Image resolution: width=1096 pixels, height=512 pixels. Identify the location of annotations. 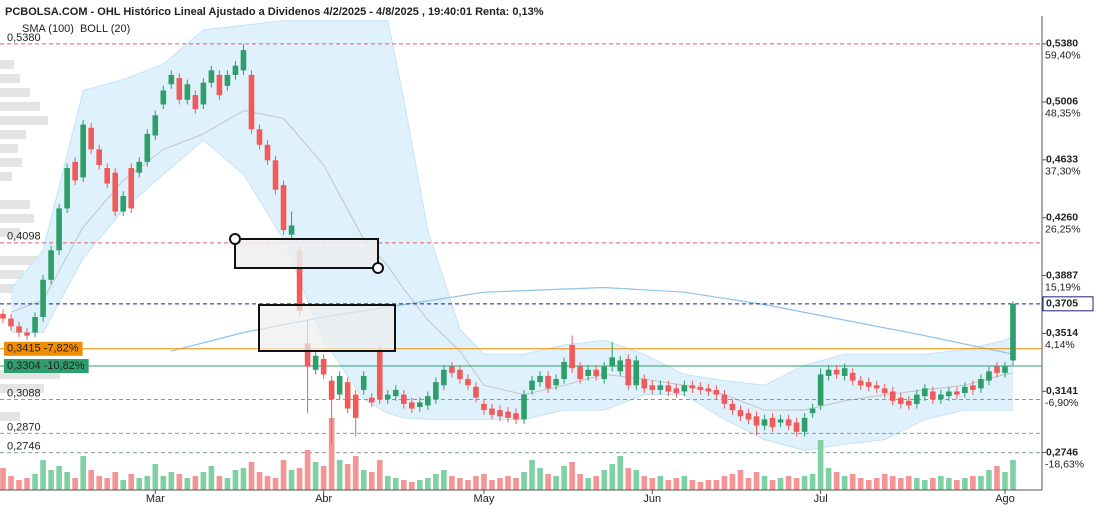
(312, 292).